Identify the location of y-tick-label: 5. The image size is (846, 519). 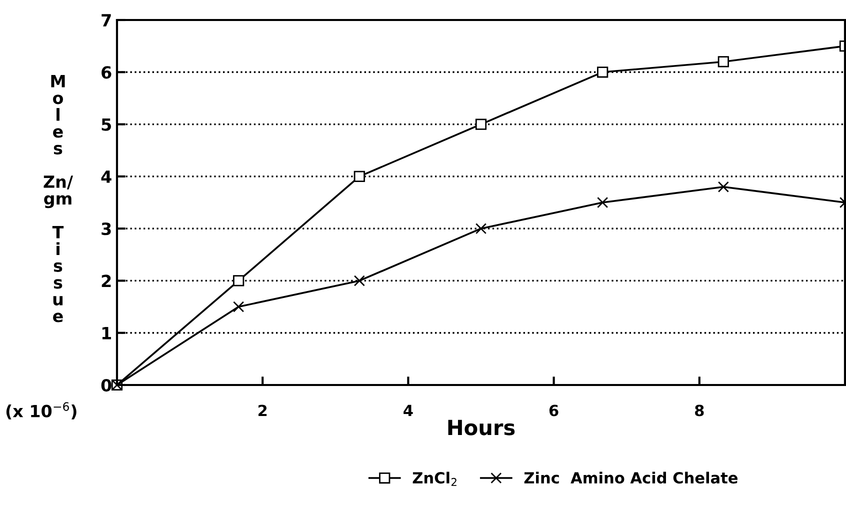
(106, 124).